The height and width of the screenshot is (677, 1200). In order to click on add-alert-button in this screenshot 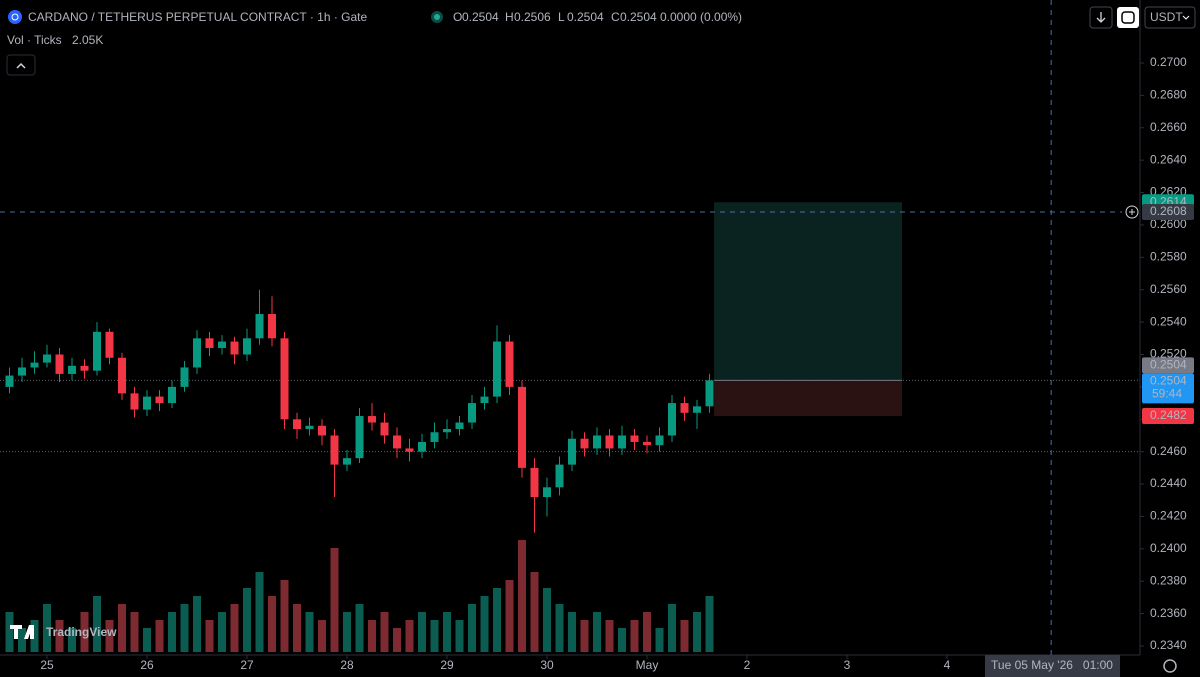, I will do `click(1132, 212)`.